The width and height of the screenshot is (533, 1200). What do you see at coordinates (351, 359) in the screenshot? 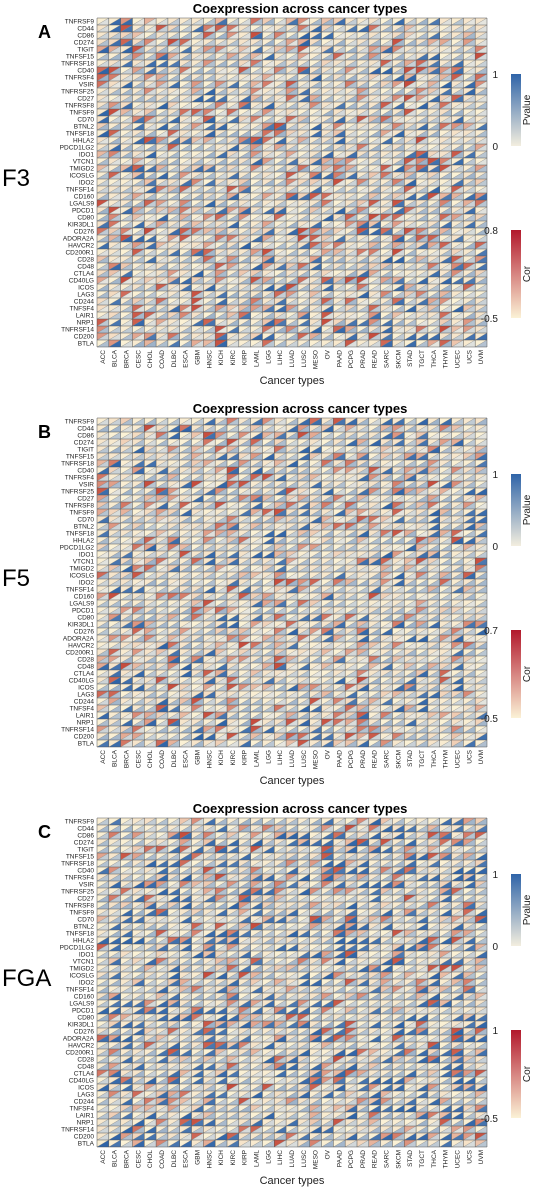
I see `column-label: PCPG` at bounding box center [351, 359].